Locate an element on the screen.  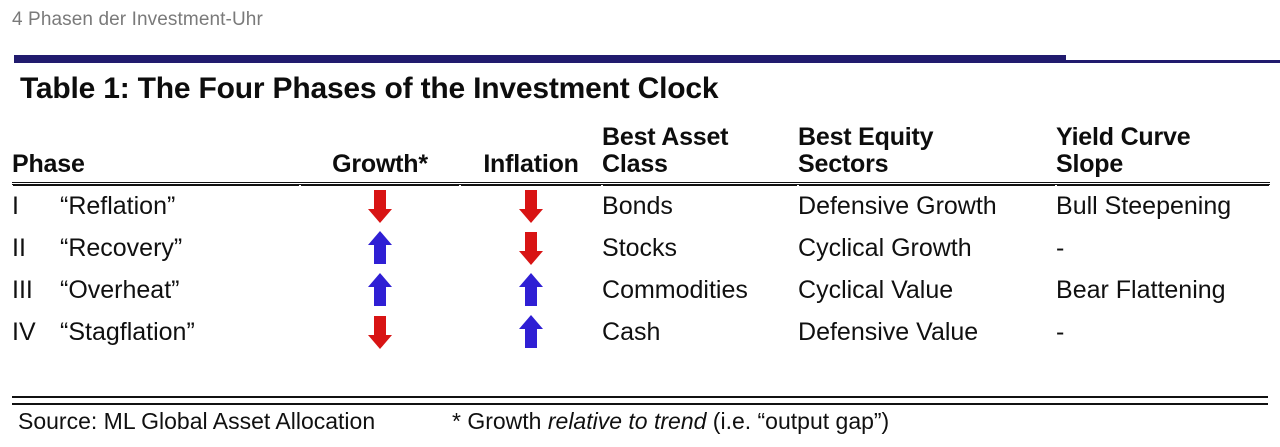
column-header-best-asset-class-line1: Best Asset is located at coordinates (665, 137).